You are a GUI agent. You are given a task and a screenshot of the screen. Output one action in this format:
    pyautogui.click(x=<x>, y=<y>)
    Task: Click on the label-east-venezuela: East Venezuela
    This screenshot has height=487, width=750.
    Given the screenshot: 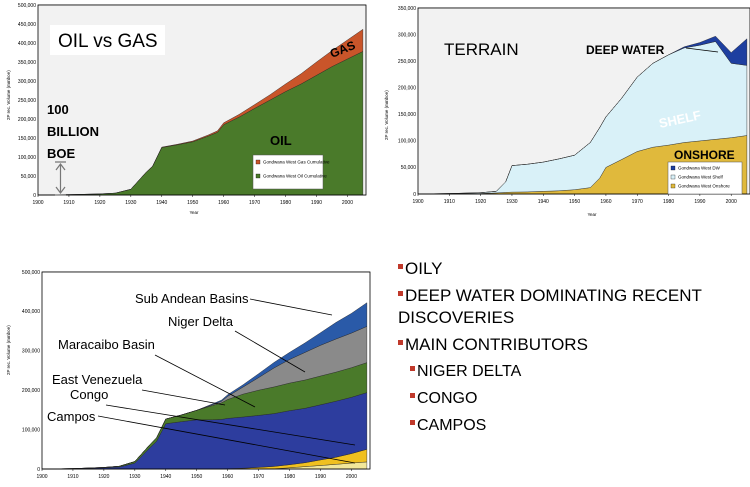 What is the action you would take?
    pyautogui.click(x=97, y=379)
    